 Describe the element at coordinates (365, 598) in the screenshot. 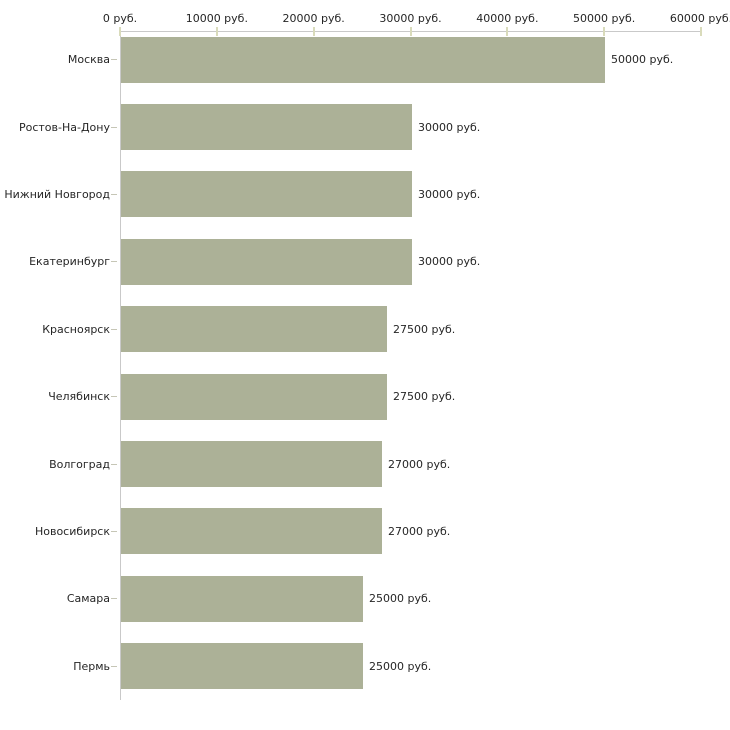

I see `bar-row: Самара 25000 руб.` at that location.